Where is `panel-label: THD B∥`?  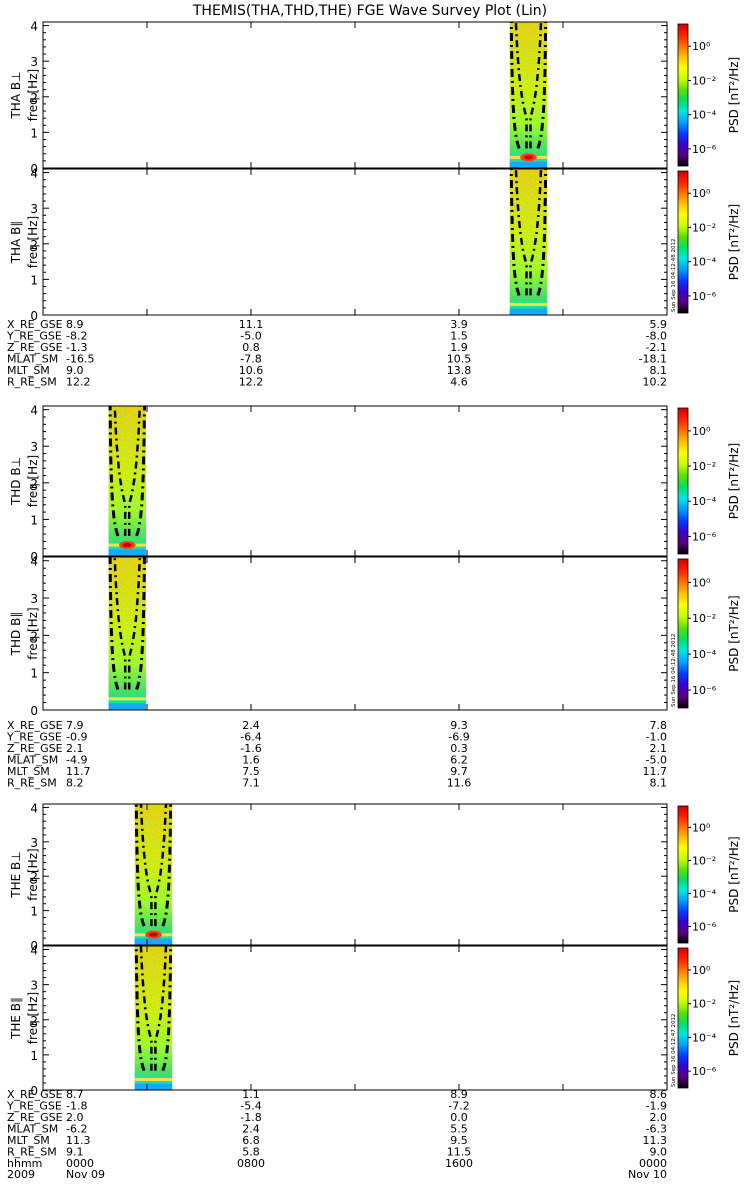 panel-label: THD B∥ is located at coordinates (16, 634).